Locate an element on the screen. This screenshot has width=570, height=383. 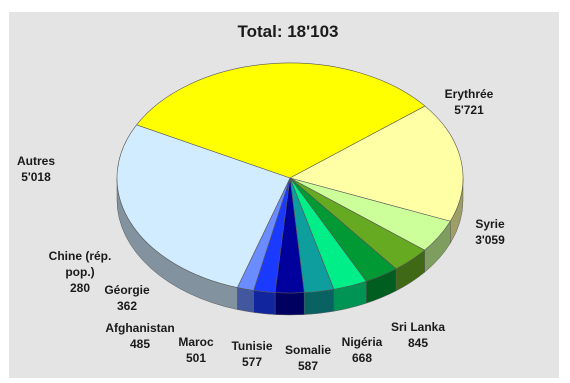
slice-label-5: Tunisie 577 is located at coordinates (251, 354).